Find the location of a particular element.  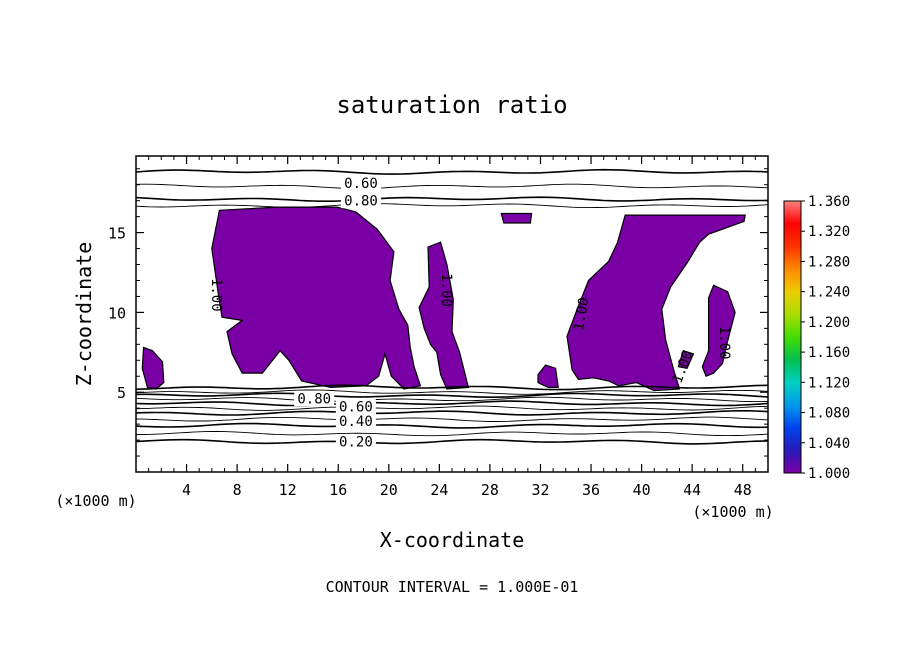

contour-label-group-1: 0.60 is located at coordinates (361, 183).